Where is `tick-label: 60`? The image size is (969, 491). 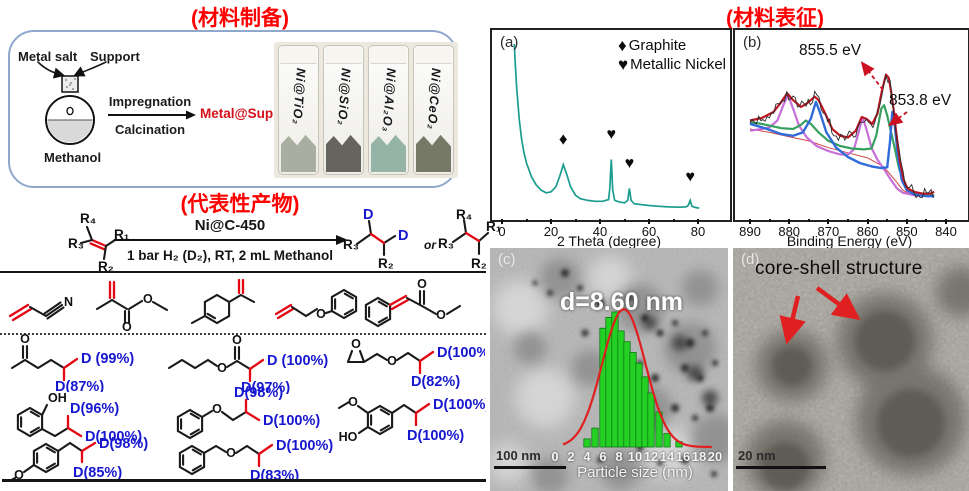
tick-label: 60 is located at coordinates (649, 231).